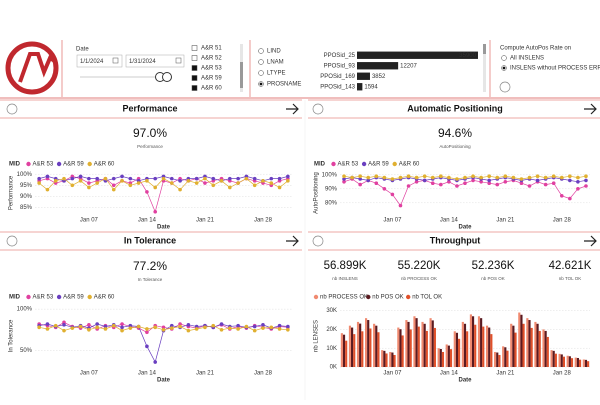 This screenshot has height=405, width=600. What do you see at coordinates (73, 298) in the screenshot?
I see `legend-label: A&R 59` at bounding box center [73, 298].